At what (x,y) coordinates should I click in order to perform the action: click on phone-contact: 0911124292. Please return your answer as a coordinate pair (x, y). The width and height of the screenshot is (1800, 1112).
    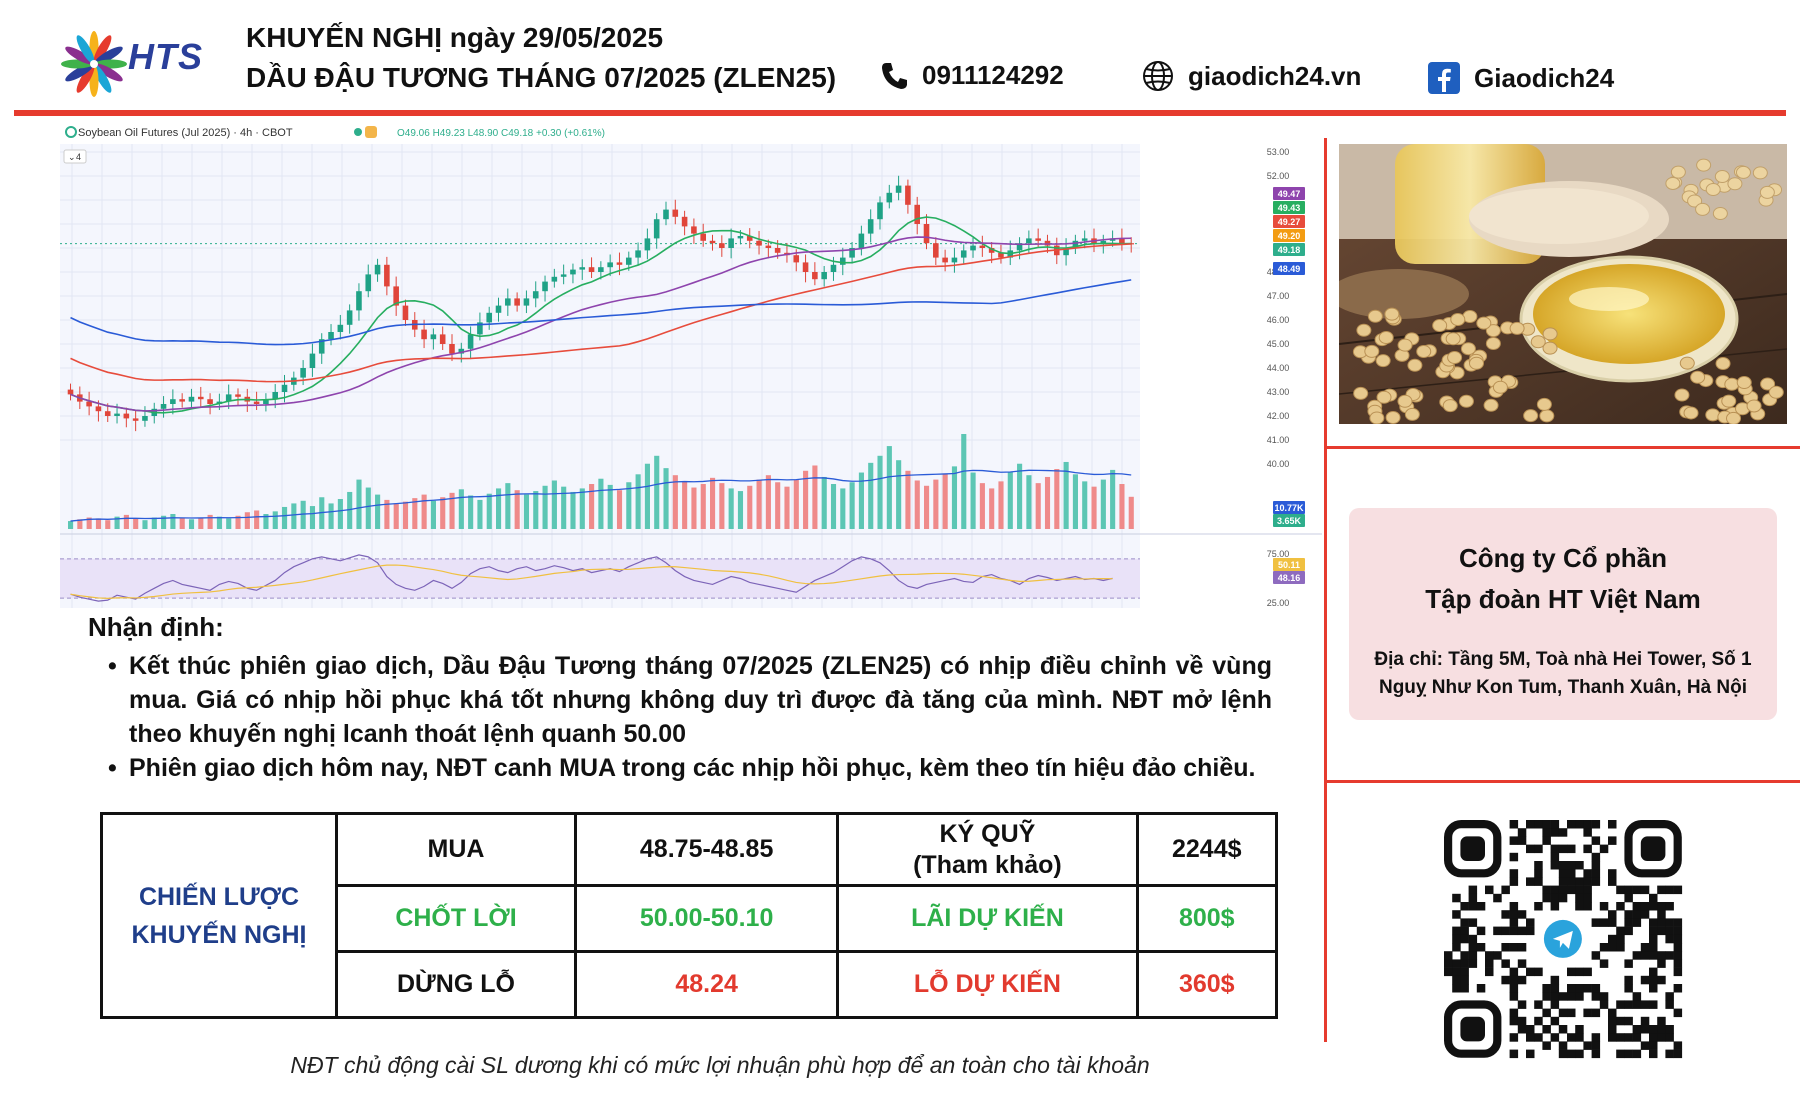
    Looking at the image, I should click on (972, 75).